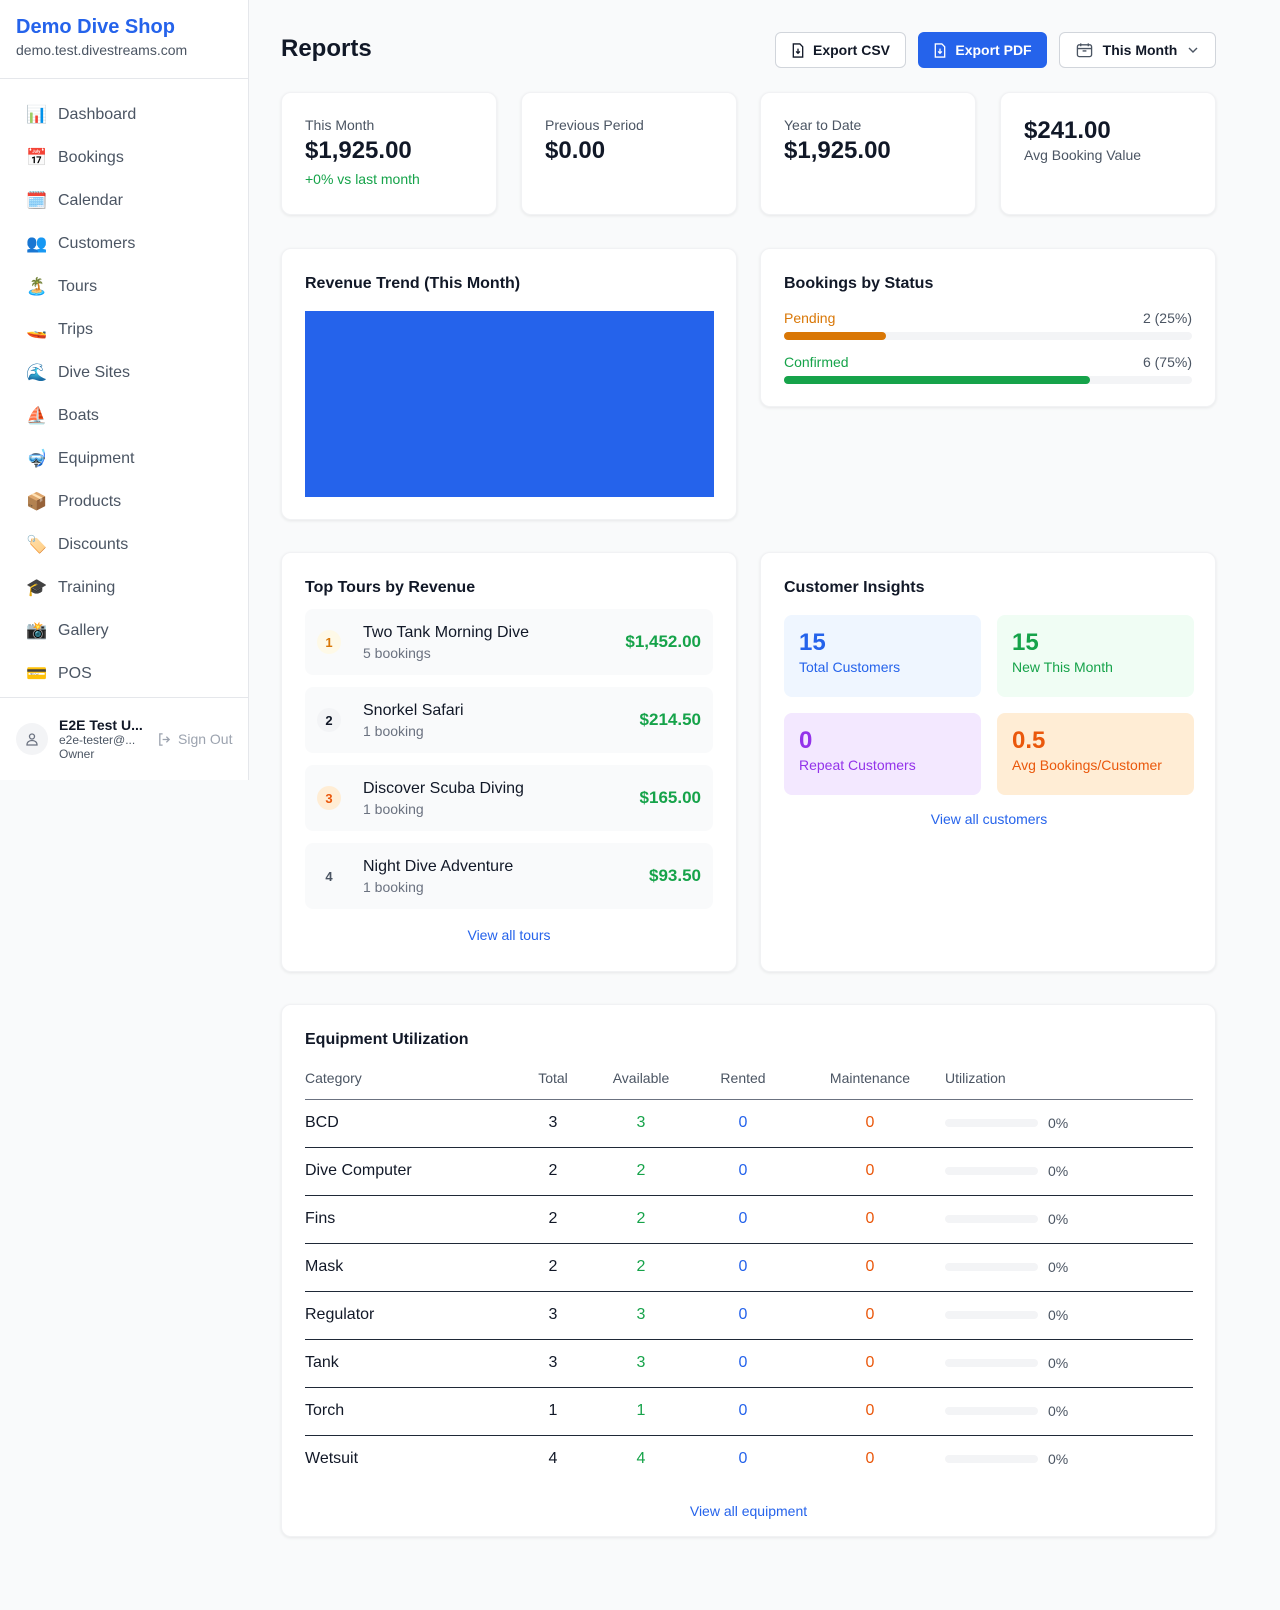  Describe the element at coordinates (37, 415) in the screenshot. I see `boats-icon: ⛵` at that location.